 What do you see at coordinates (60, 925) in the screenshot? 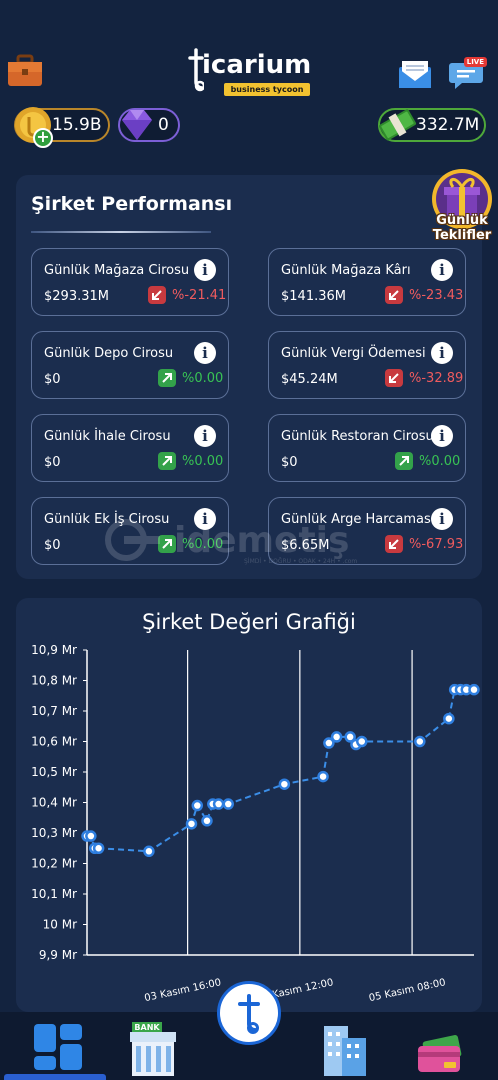
I see `y-tick-label: 10 Mr` at bounding box center [60, 925].